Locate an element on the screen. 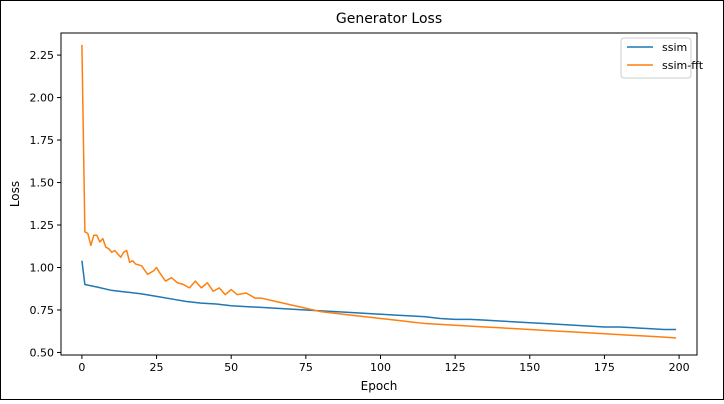 Image resolution: width=724 pixels, height=404 pixels. y-tick-label: 2.25 is located at coordinates (42, 55).